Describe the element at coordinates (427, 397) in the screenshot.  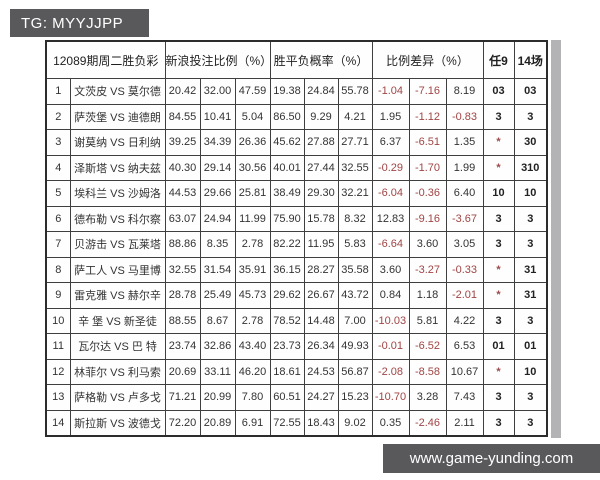
I see `diff-draw-cell: 3.28` at that location.